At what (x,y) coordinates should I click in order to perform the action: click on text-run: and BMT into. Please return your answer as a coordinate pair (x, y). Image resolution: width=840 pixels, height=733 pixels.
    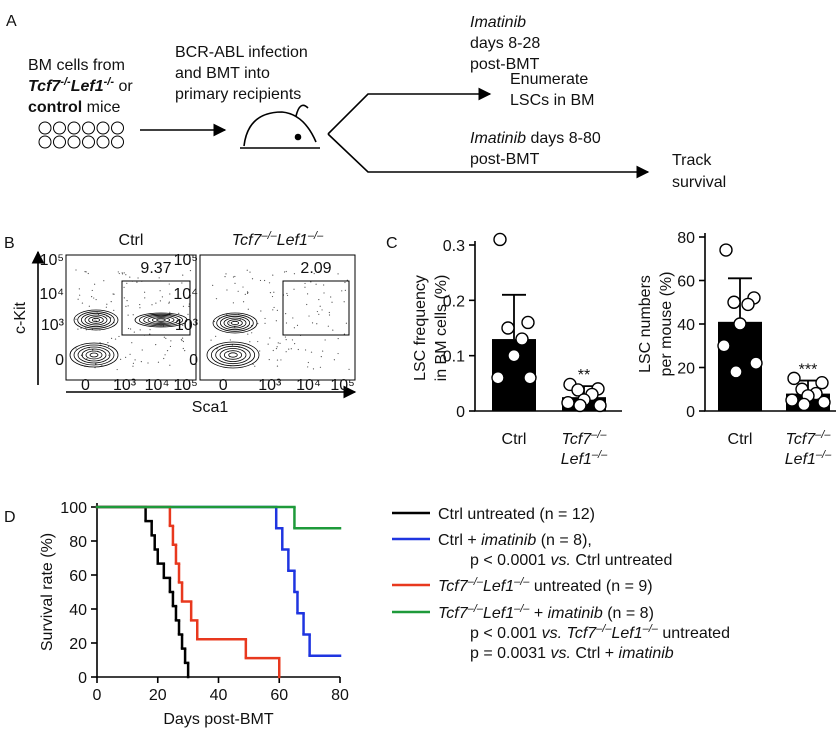
    Looking at the image, I should click on (222, 73).